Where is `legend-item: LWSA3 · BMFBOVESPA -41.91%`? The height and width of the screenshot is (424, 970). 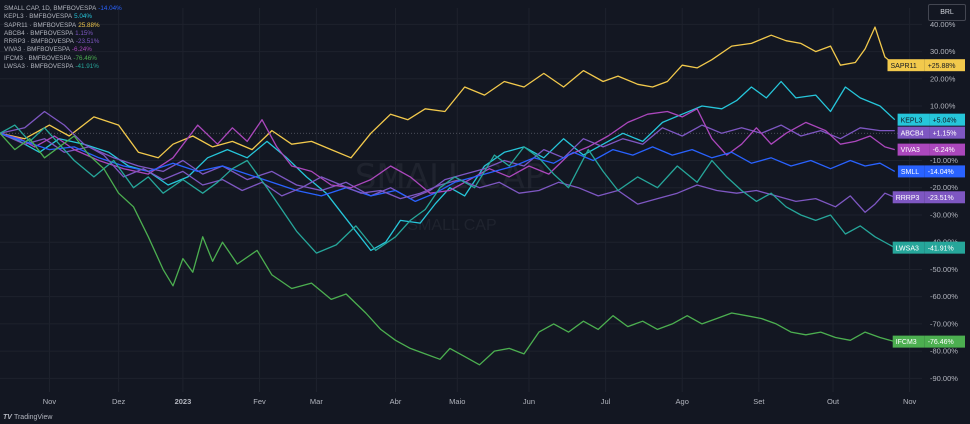 legend-item: LWSA3 · BMFBOVESPA -41.91% is located at coordinates (63, 67).